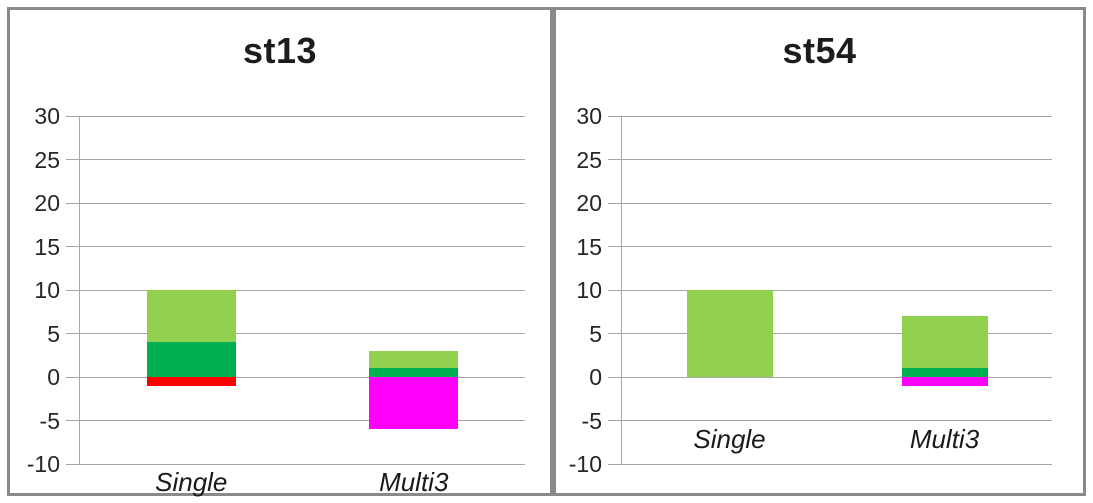  Describe the element at coordinates (280, 50) in the screenshot. I see `chart-title: st13` at that location.